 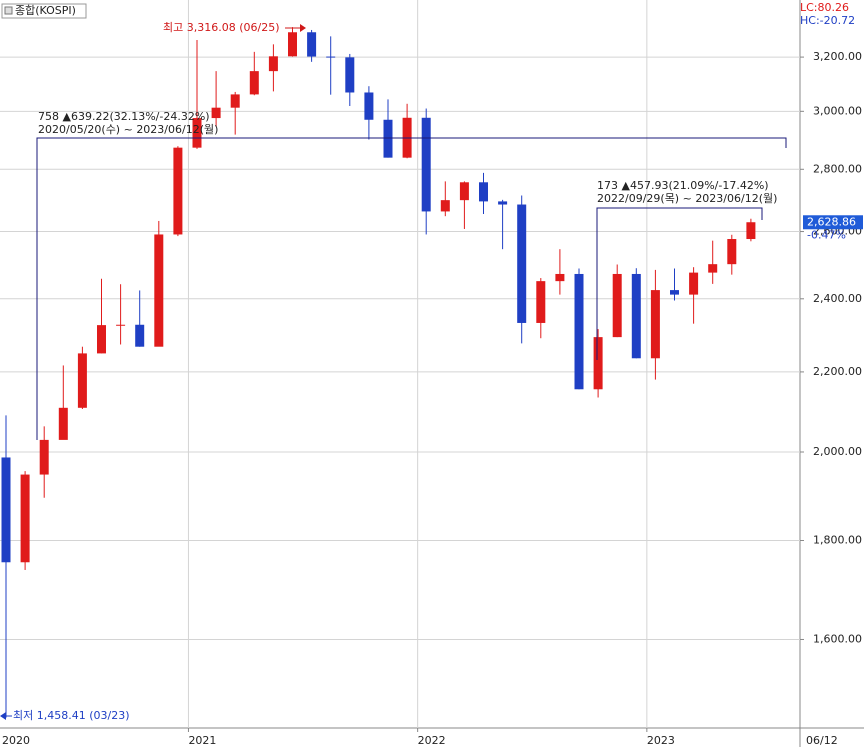 What do you see at coordinates (661, 740) in the screenshot?
I see `x-tick-label: 2023` at bounding box center [661, 740].